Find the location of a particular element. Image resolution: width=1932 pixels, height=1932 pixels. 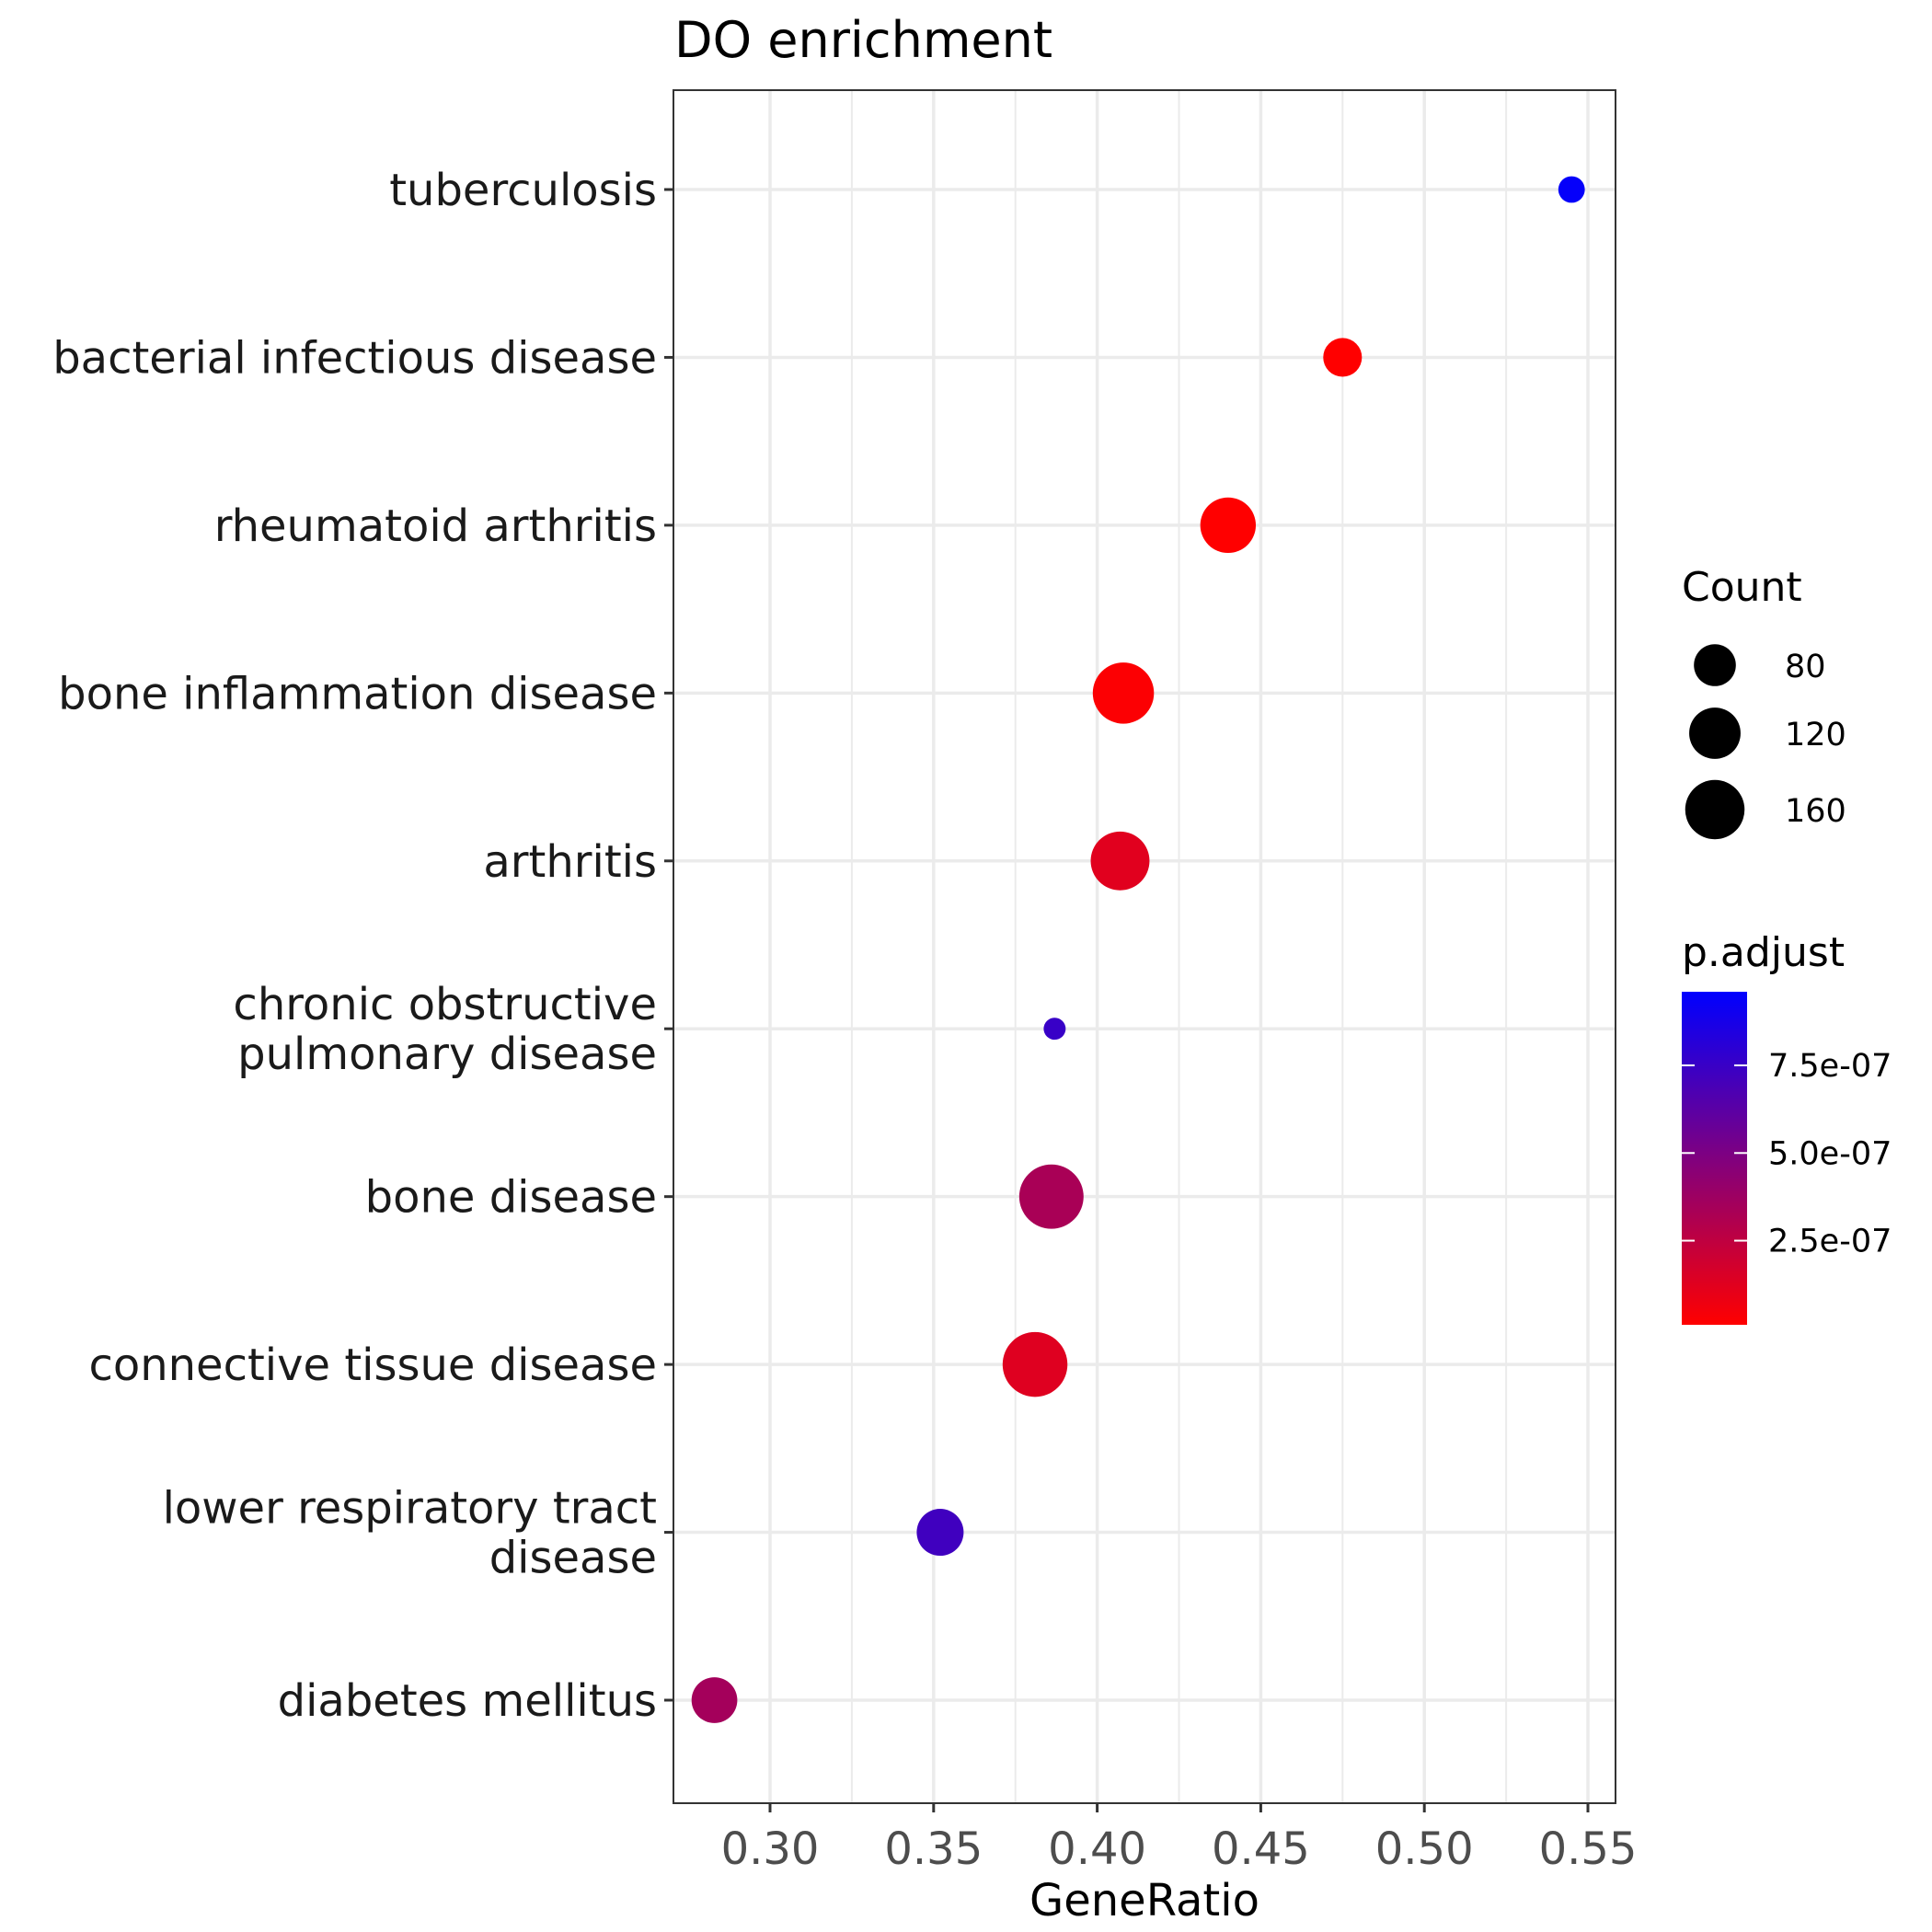

y-tick-label: tuberculosis is located at coordinates (523, 190).